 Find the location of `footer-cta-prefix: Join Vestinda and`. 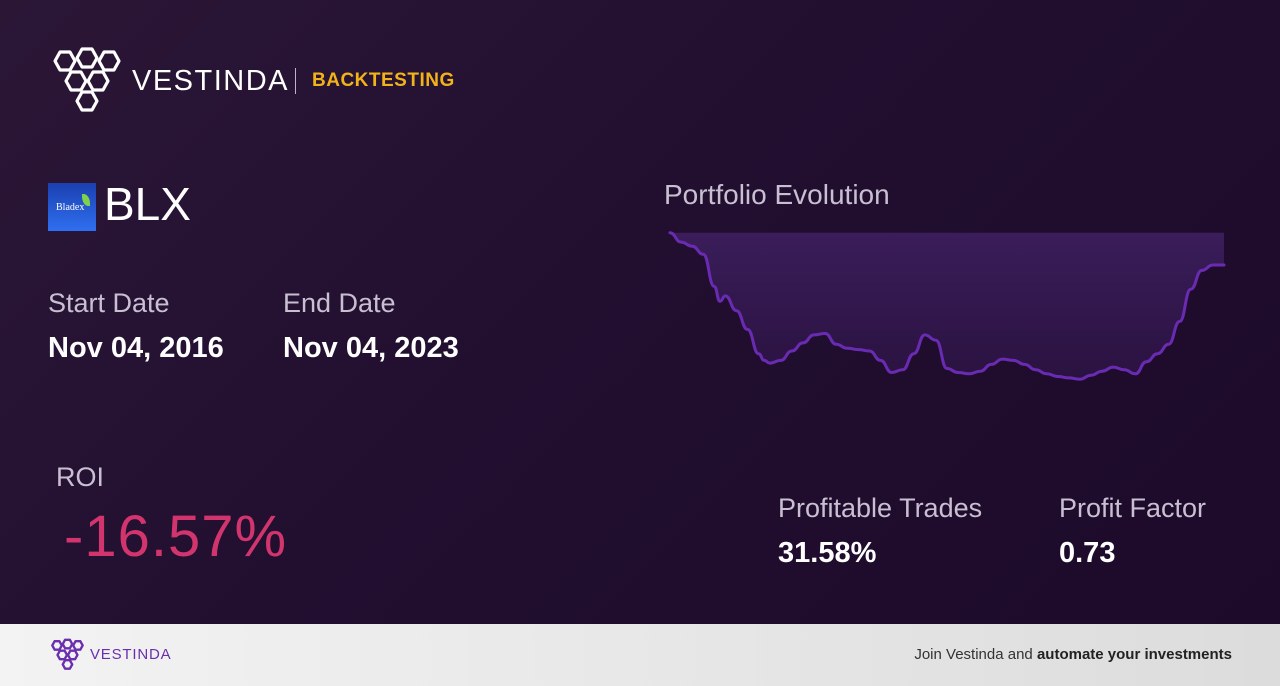

footer-cta-prefix: Join Vestinda and is located at coordinates (975, 654).